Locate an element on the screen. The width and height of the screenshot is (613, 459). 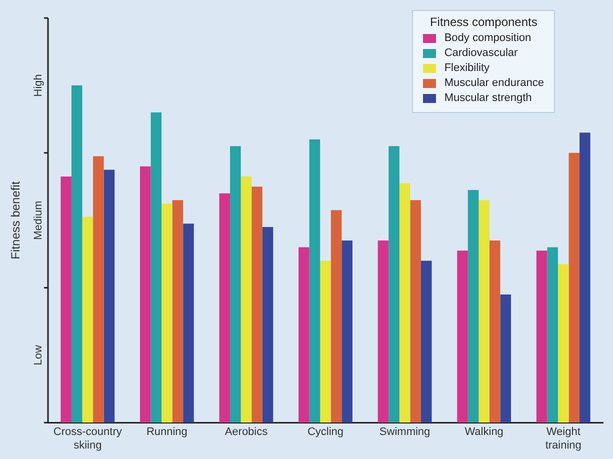
text: Low is located at coordinates (38, 355).